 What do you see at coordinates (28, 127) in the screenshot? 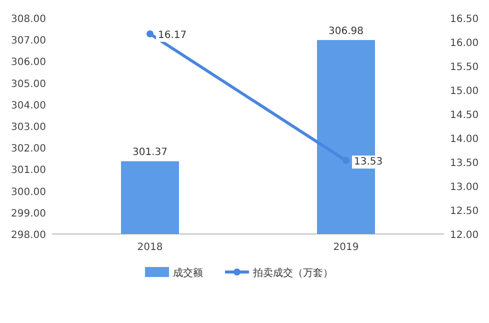
I see `y-tick-label: 303.00` at bounding box center [28, 127].